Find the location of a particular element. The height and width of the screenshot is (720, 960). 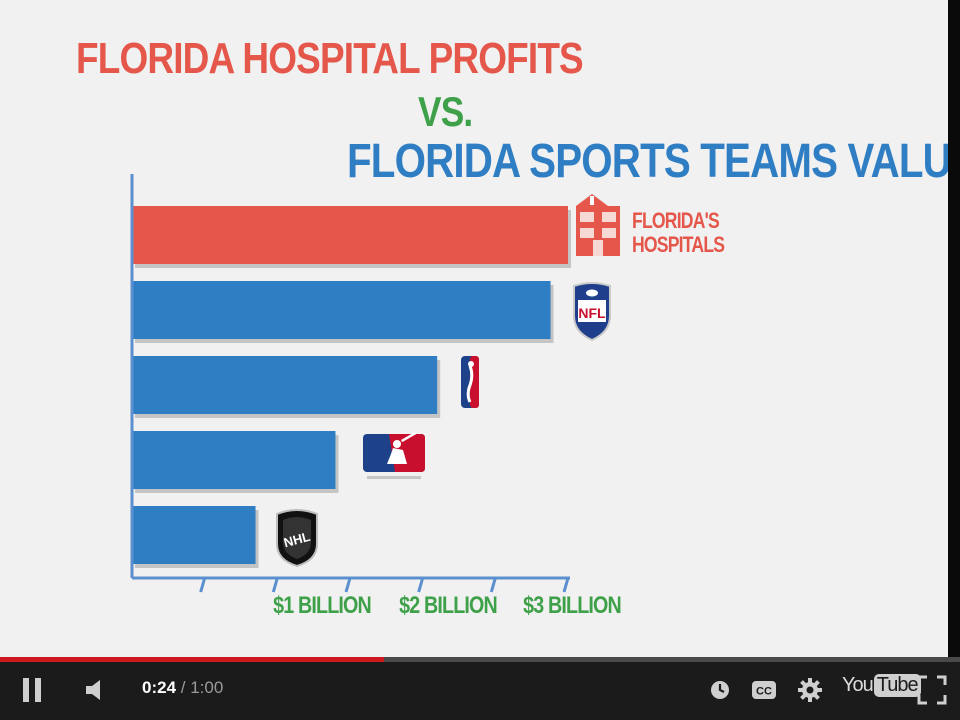

pause-icon is located at coordinates (32, 690).